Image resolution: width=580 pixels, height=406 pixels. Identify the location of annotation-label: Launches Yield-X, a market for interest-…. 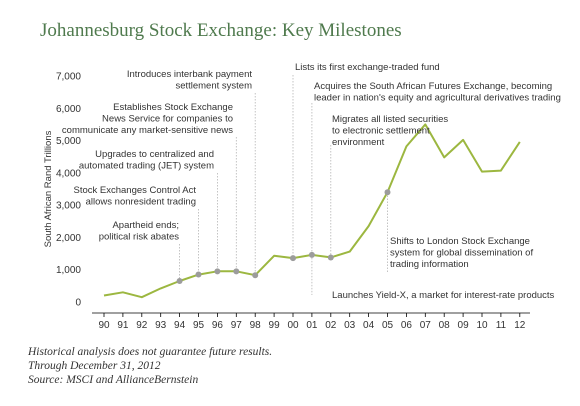
(443, 295).